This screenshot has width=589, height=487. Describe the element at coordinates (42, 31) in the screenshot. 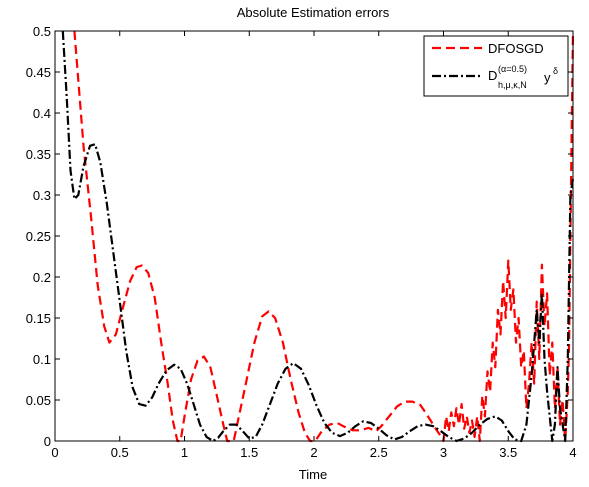

I see `y-tick-label: 0.5` at that location.